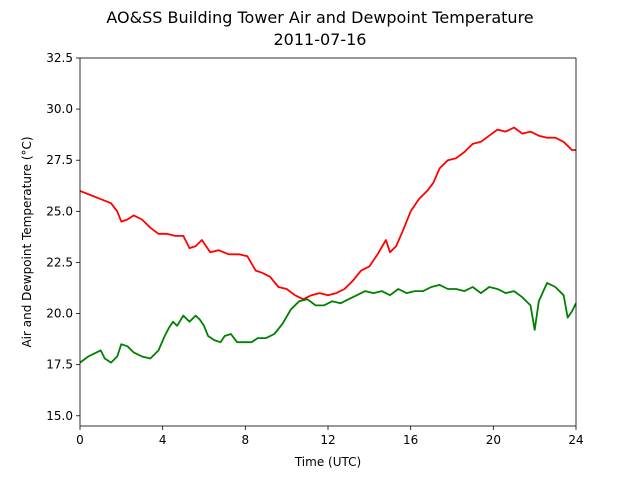 Image resolution: width=640 pixels, height=480 pixels. Describe the element at coordinates (327, 462) in the screenshot. I see `x-axis-label: Time (UTC)` at that location.